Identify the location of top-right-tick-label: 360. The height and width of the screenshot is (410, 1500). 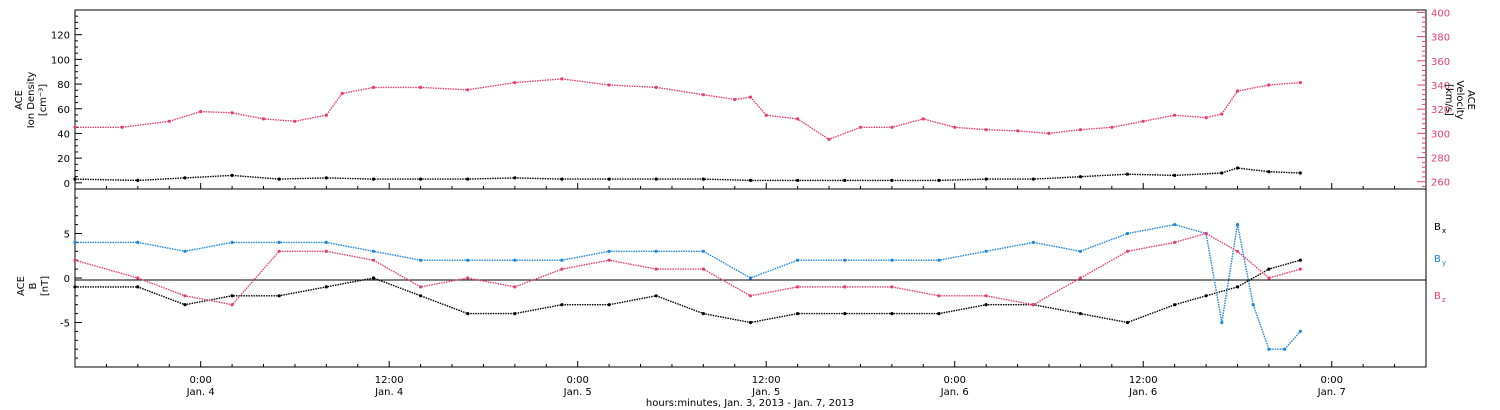
(1440, 62).